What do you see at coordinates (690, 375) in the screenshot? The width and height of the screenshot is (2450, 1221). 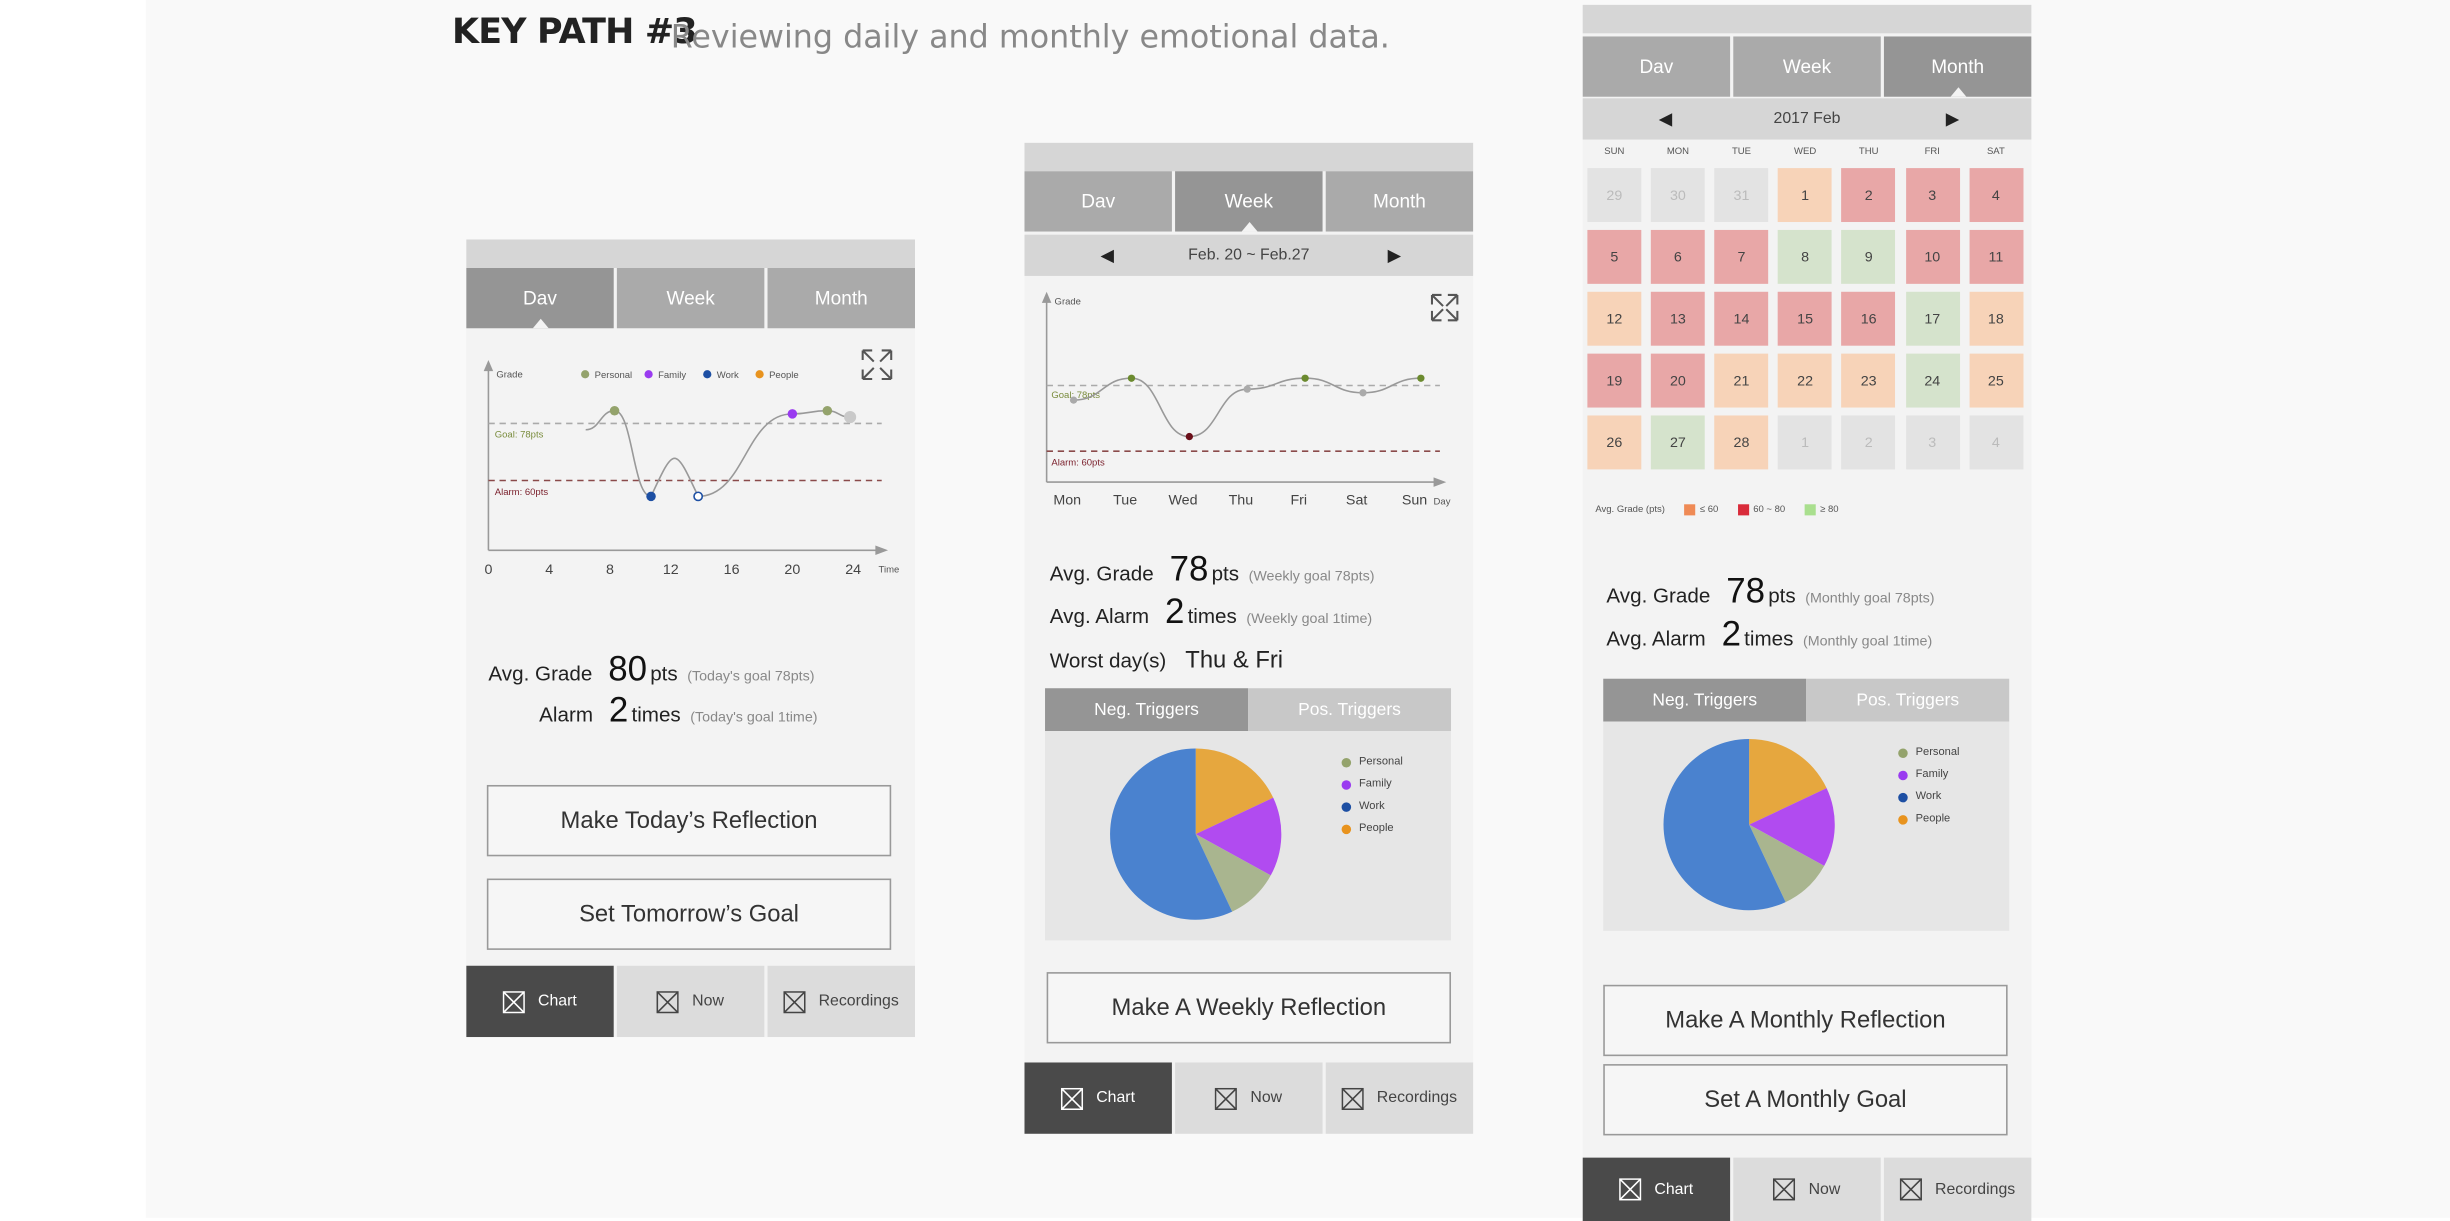 I see `day-chart-legend: Personal Family Work People` at bounding box center [690, 375].